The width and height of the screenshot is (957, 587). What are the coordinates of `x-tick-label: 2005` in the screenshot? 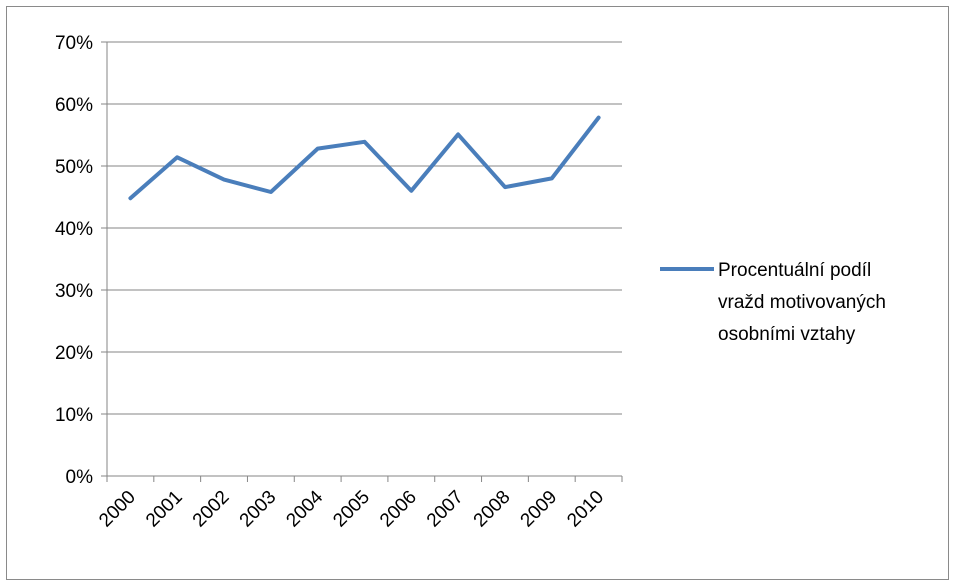 It's located at (351, 509).